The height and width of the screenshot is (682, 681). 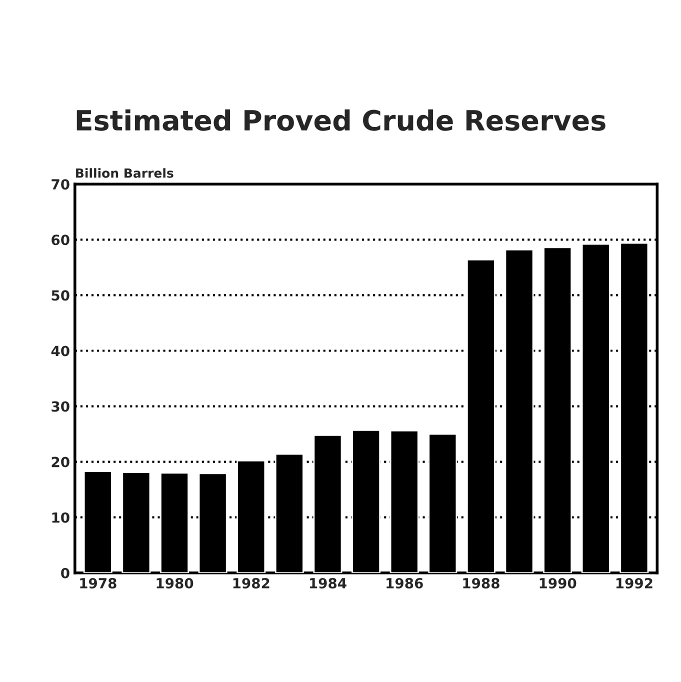 What do you see at coordinates (125, 173) in the screenshot?
I see `y-axis-title: Billion Barrels` at bounding box center [125, 173].